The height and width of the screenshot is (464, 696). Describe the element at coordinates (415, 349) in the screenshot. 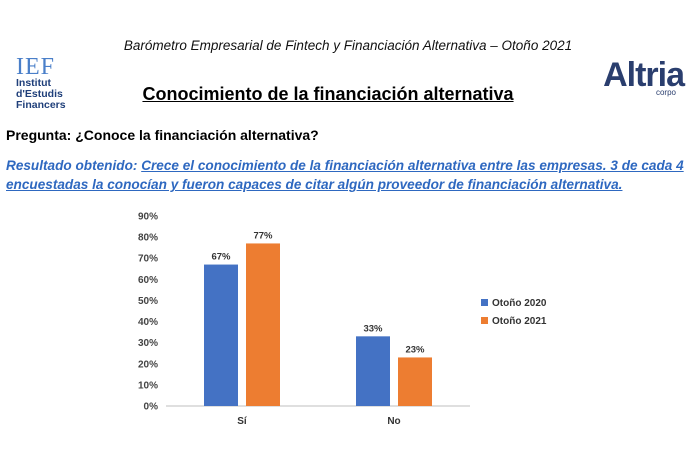

I see `data-label: 23%` at that location.